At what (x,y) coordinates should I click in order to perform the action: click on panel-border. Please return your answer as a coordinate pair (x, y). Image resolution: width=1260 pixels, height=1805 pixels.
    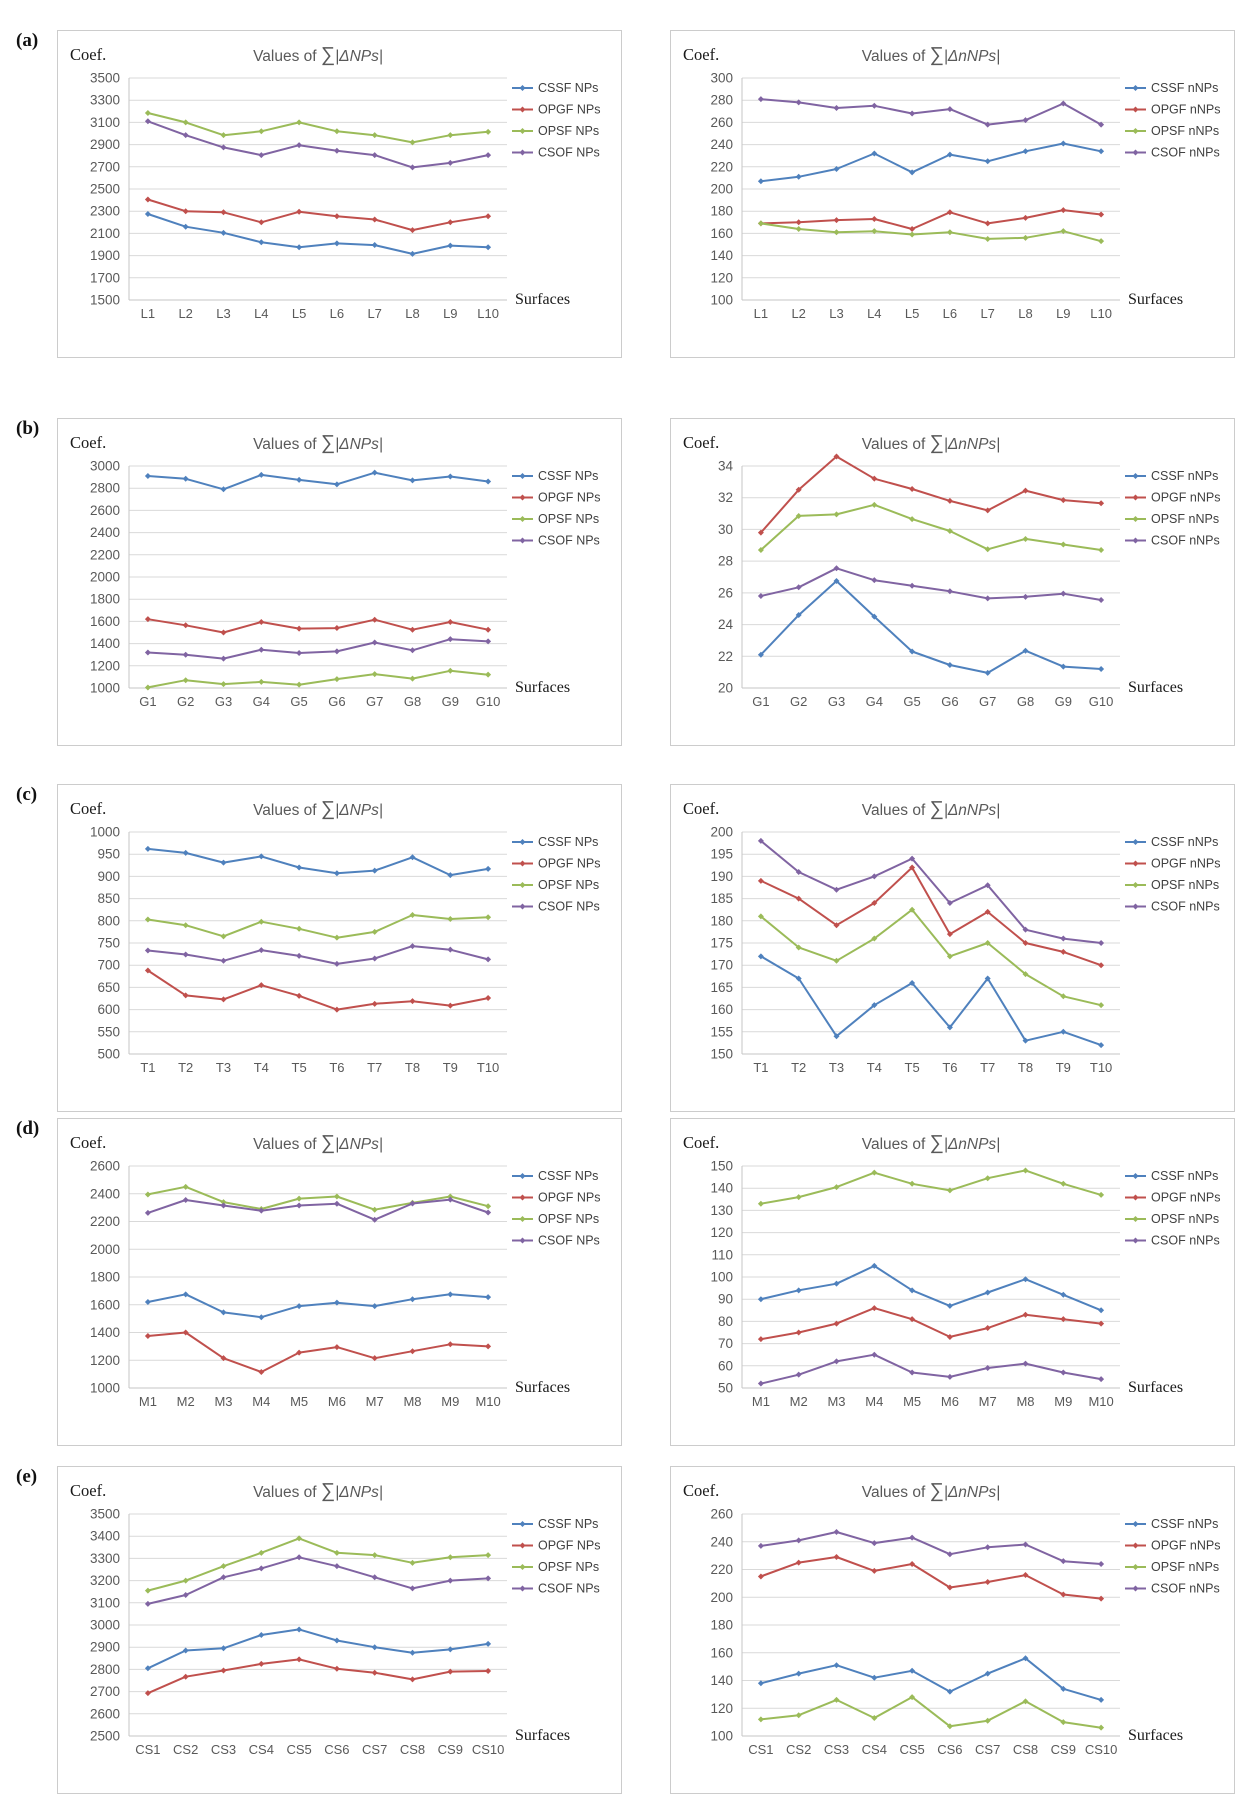
    Looking at the image, I should click on (339, 582).